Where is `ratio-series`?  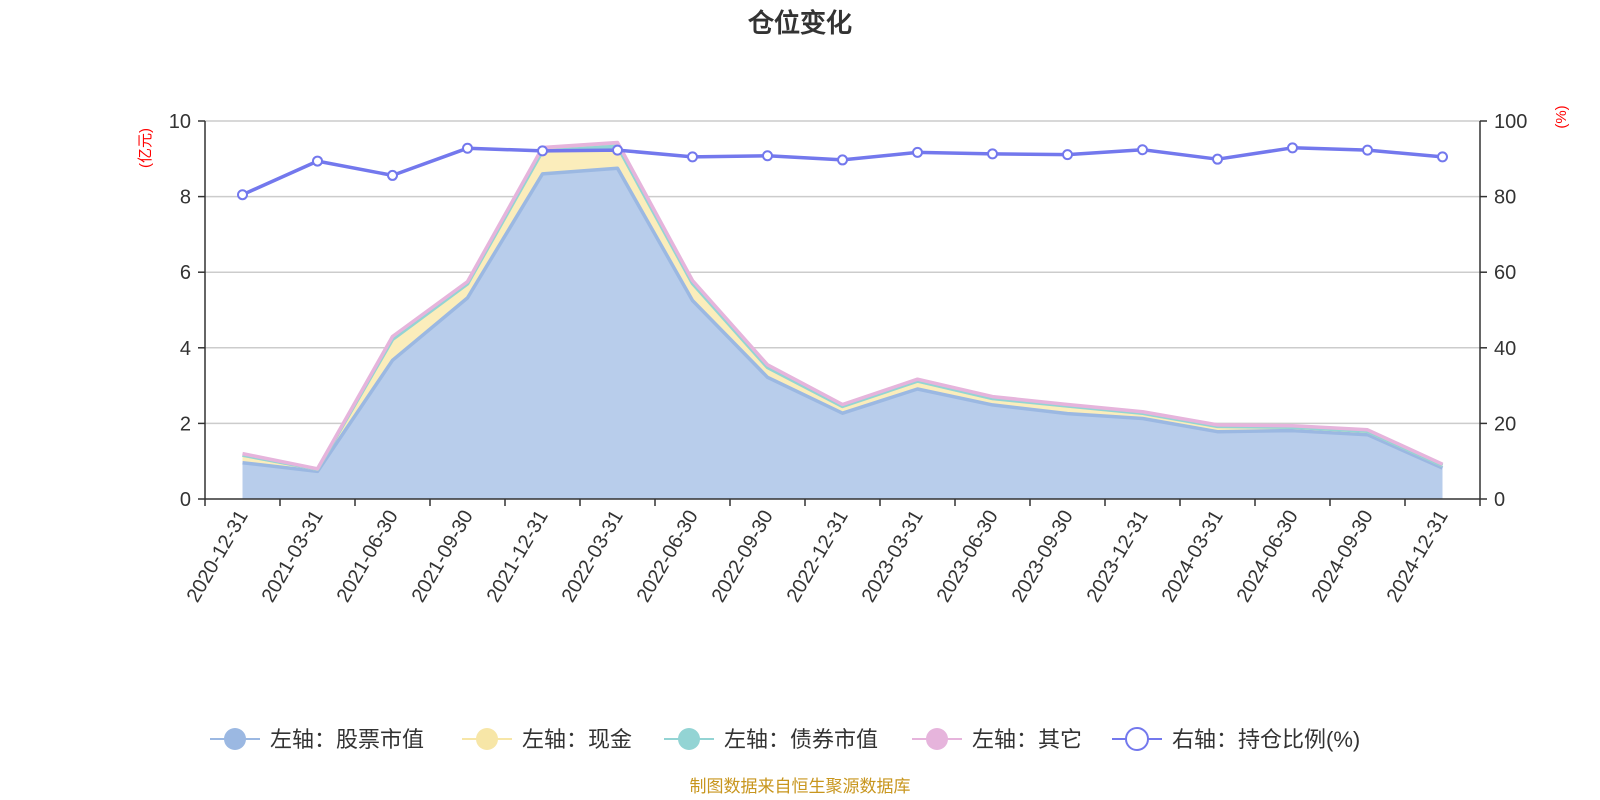 ratio-series is located at coordinates (842, 171).